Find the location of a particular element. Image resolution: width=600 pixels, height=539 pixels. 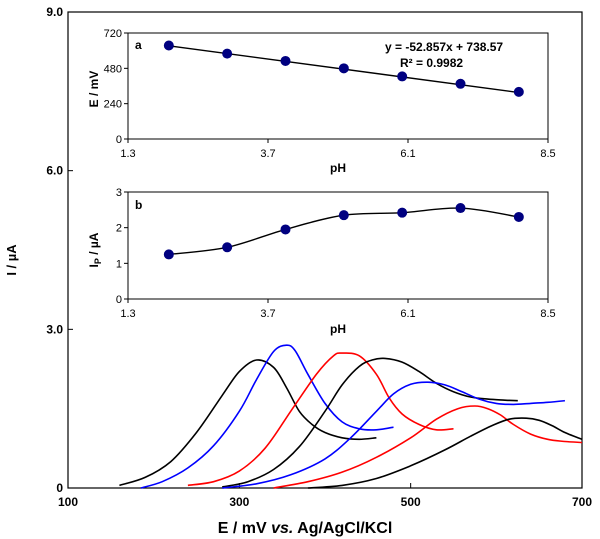

inset-b-y-tick-label: 3 is located at coordinates (119, 193).